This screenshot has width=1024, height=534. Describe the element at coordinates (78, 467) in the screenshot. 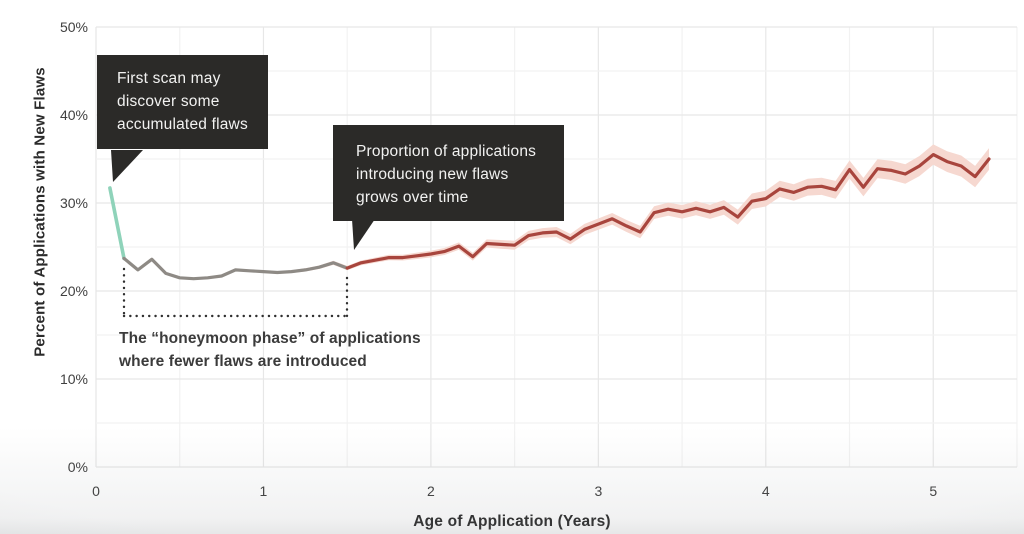

I see `y-tick-label-0: 0%` at that location.